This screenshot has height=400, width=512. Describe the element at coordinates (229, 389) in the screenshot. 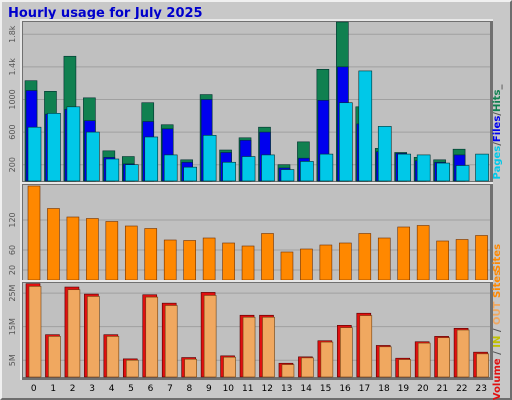

I see `x-tick-label: 10` at that location.